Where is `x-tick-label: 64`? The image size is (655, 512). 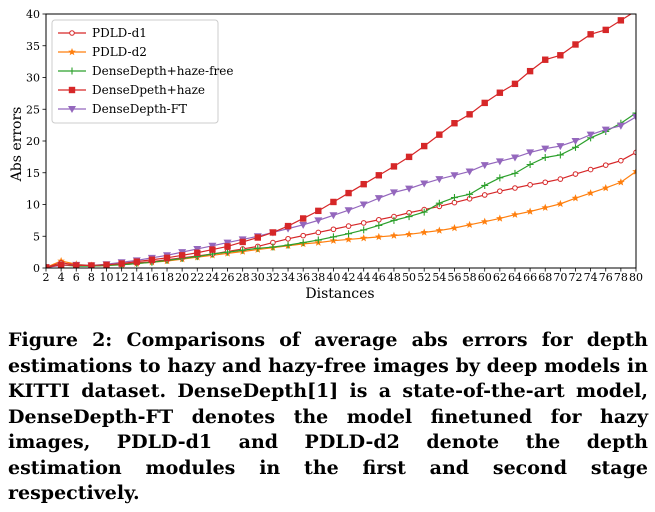 x-tick-label: 64 is located at coordinates (515, 277).